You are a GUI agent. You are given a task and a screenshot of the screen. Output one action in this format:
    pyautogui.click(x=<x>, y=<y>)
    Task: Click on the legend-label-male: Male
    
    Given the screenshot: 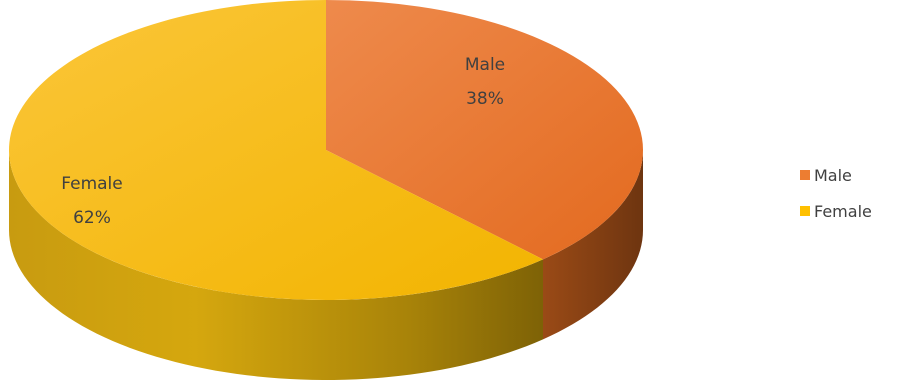 What is the action you would take?
    pyautogui.click(x=833, y=175)
    